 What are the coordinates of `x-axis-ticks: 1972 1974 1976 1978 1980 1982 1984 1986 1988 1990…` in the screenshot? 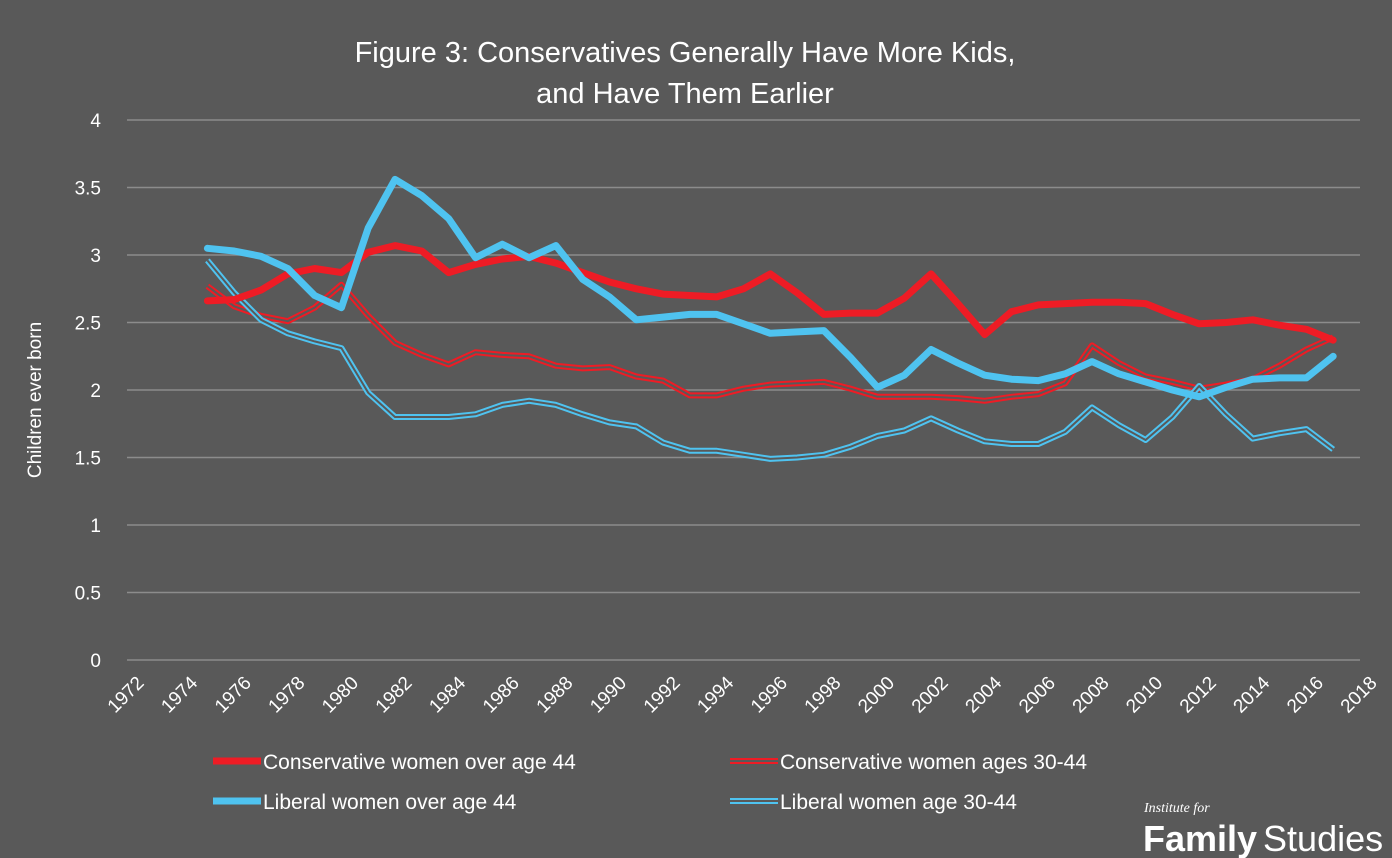 It's located at (743, 694).